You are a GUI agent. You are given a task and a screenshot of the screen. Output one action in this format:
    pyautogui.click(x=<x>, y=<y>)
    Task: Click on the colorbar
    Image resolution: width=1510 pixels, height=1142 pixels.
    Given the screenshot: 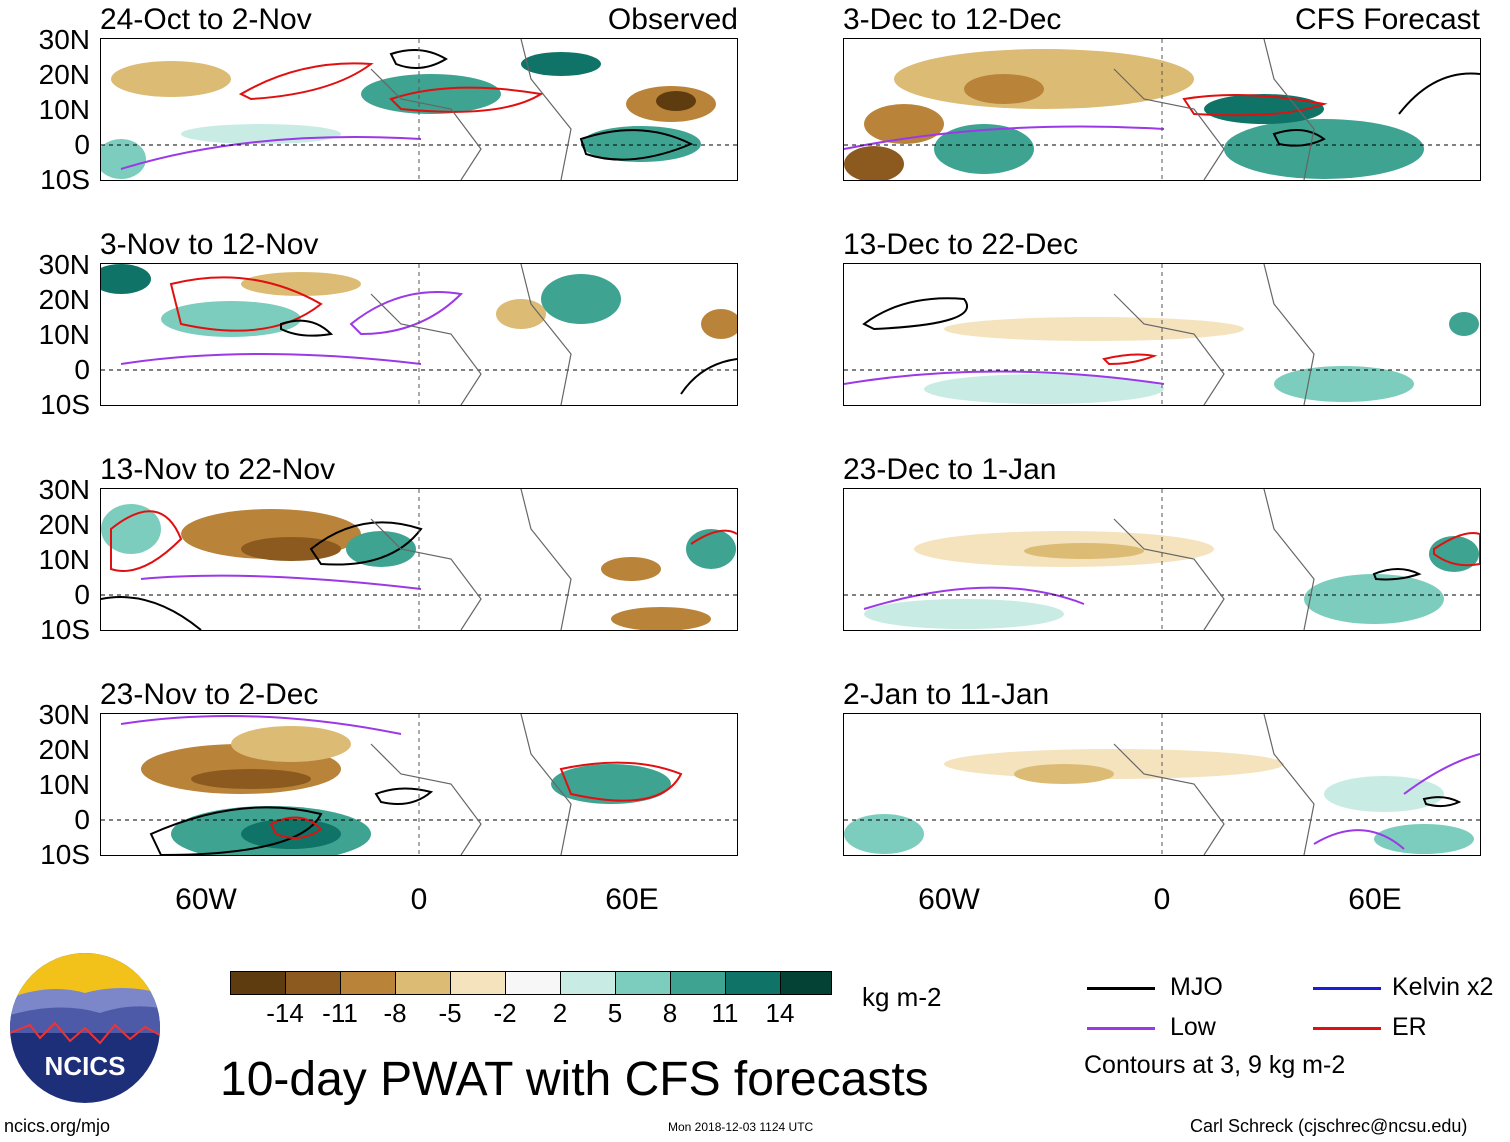 What is the action you would take?
    pyautogui.click(x=531, y=983)
    